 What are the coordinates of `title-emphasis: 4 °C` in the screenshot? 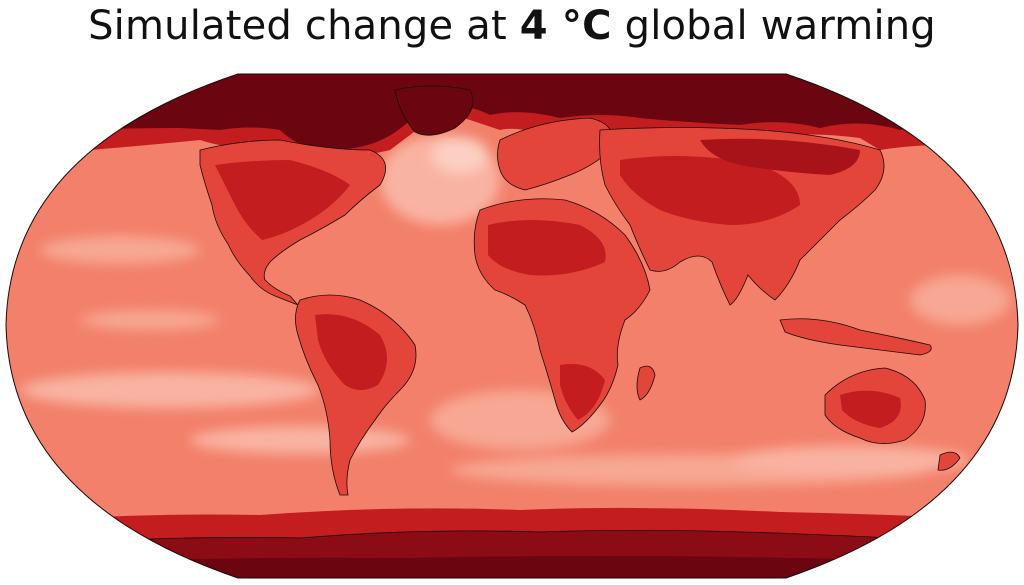 It's located at (565, 26).